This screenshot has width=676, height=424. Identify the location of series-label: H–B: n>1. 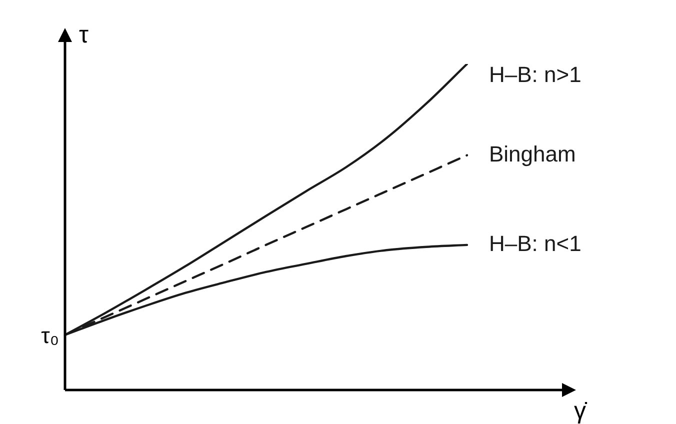
(535, 75).